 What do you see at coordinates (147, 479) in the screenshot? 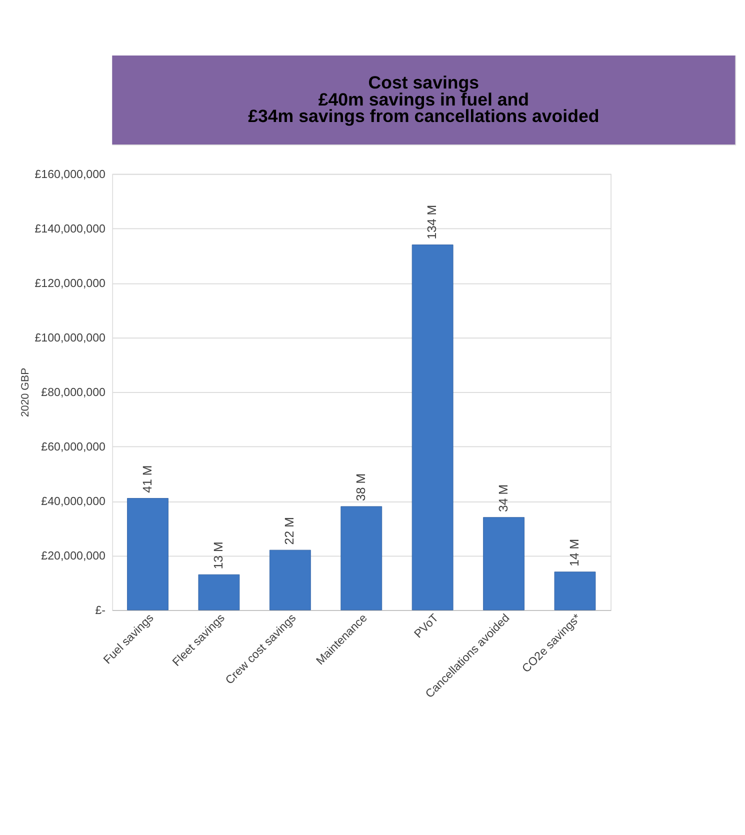
I see `data-label: 41 M` at bounding box center [147, 479].